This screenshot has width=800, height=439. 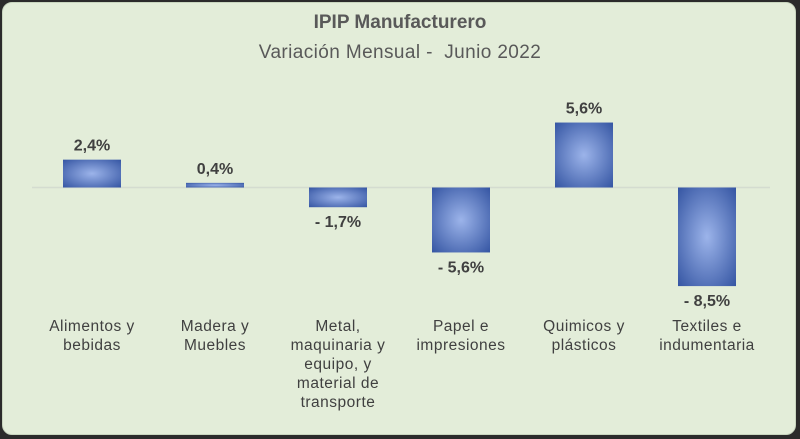 What do you see at coordinates (707, 345) in the screenshot?
I see `category-label-line: indumentaria` at bounding box center [707, 345].